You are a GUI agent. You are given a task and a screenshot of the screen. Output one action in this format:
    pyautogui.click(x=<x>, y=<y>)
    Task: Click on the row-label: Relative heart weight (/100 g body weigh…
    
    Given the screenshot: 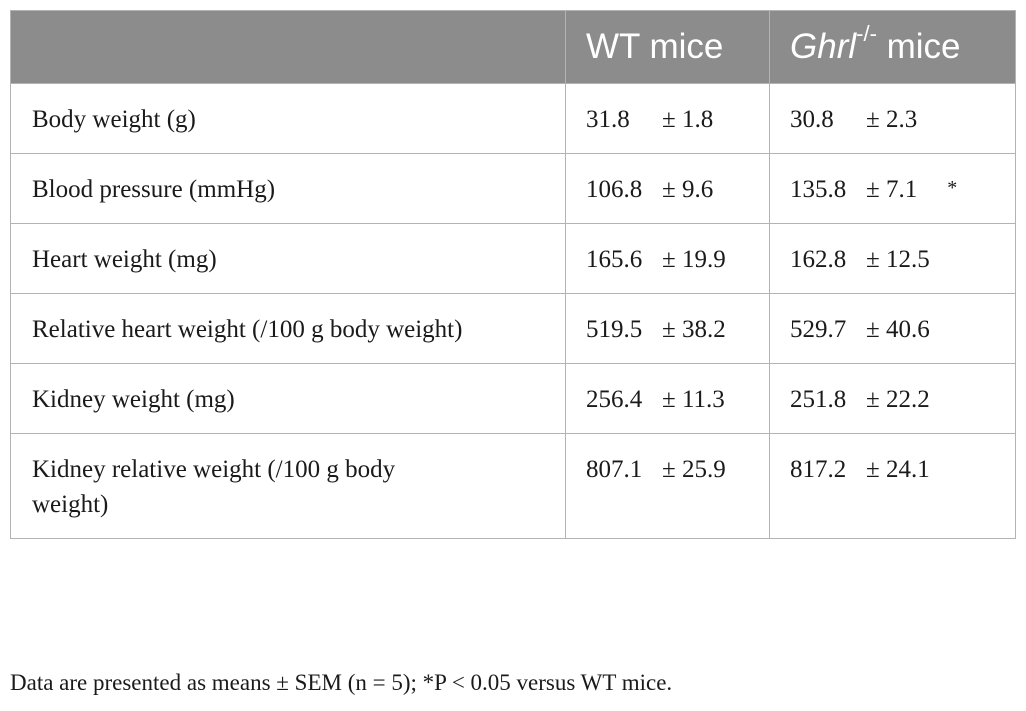 What is the action you would take?
    pyautogui.click(x=288, y=328)
    